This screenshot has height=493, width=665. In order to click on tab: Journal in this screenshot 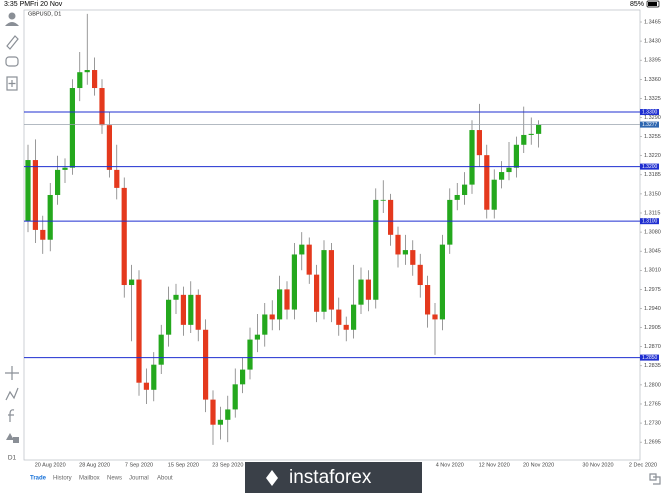, I will do `click(139, 479)`.